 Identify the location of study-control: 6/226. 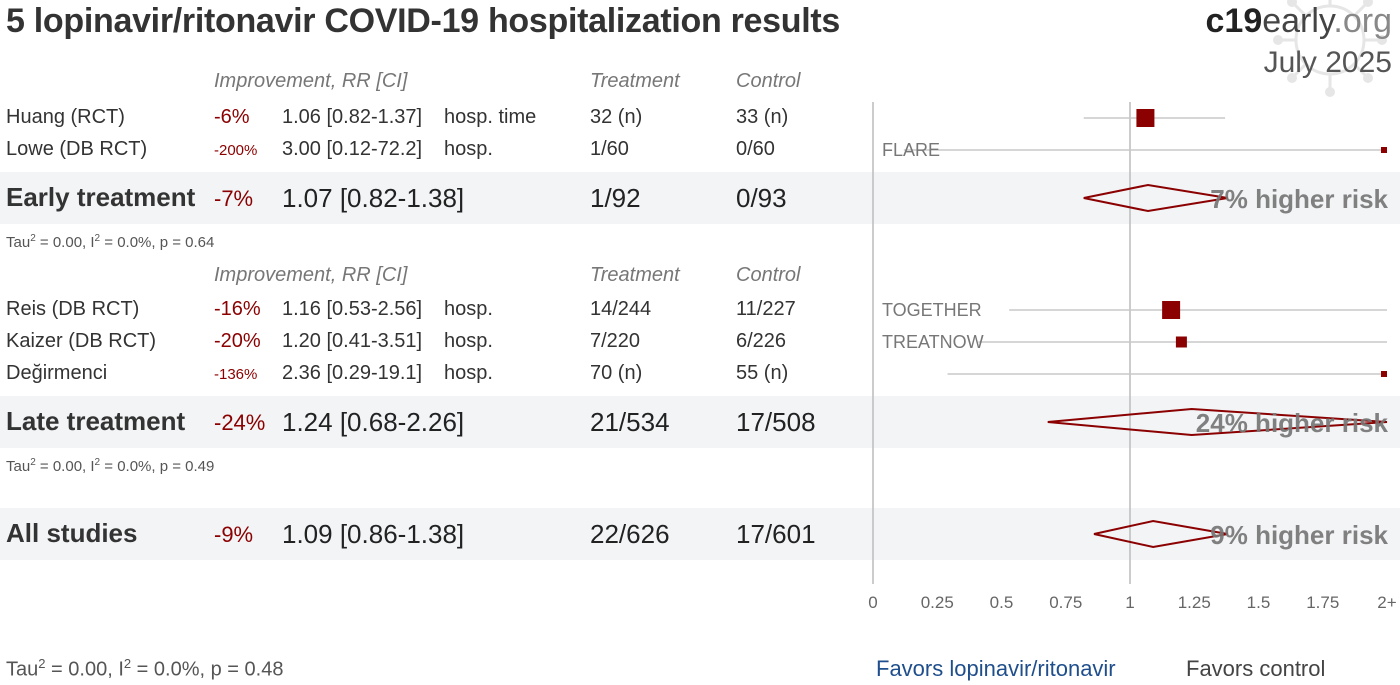
(761, 341).